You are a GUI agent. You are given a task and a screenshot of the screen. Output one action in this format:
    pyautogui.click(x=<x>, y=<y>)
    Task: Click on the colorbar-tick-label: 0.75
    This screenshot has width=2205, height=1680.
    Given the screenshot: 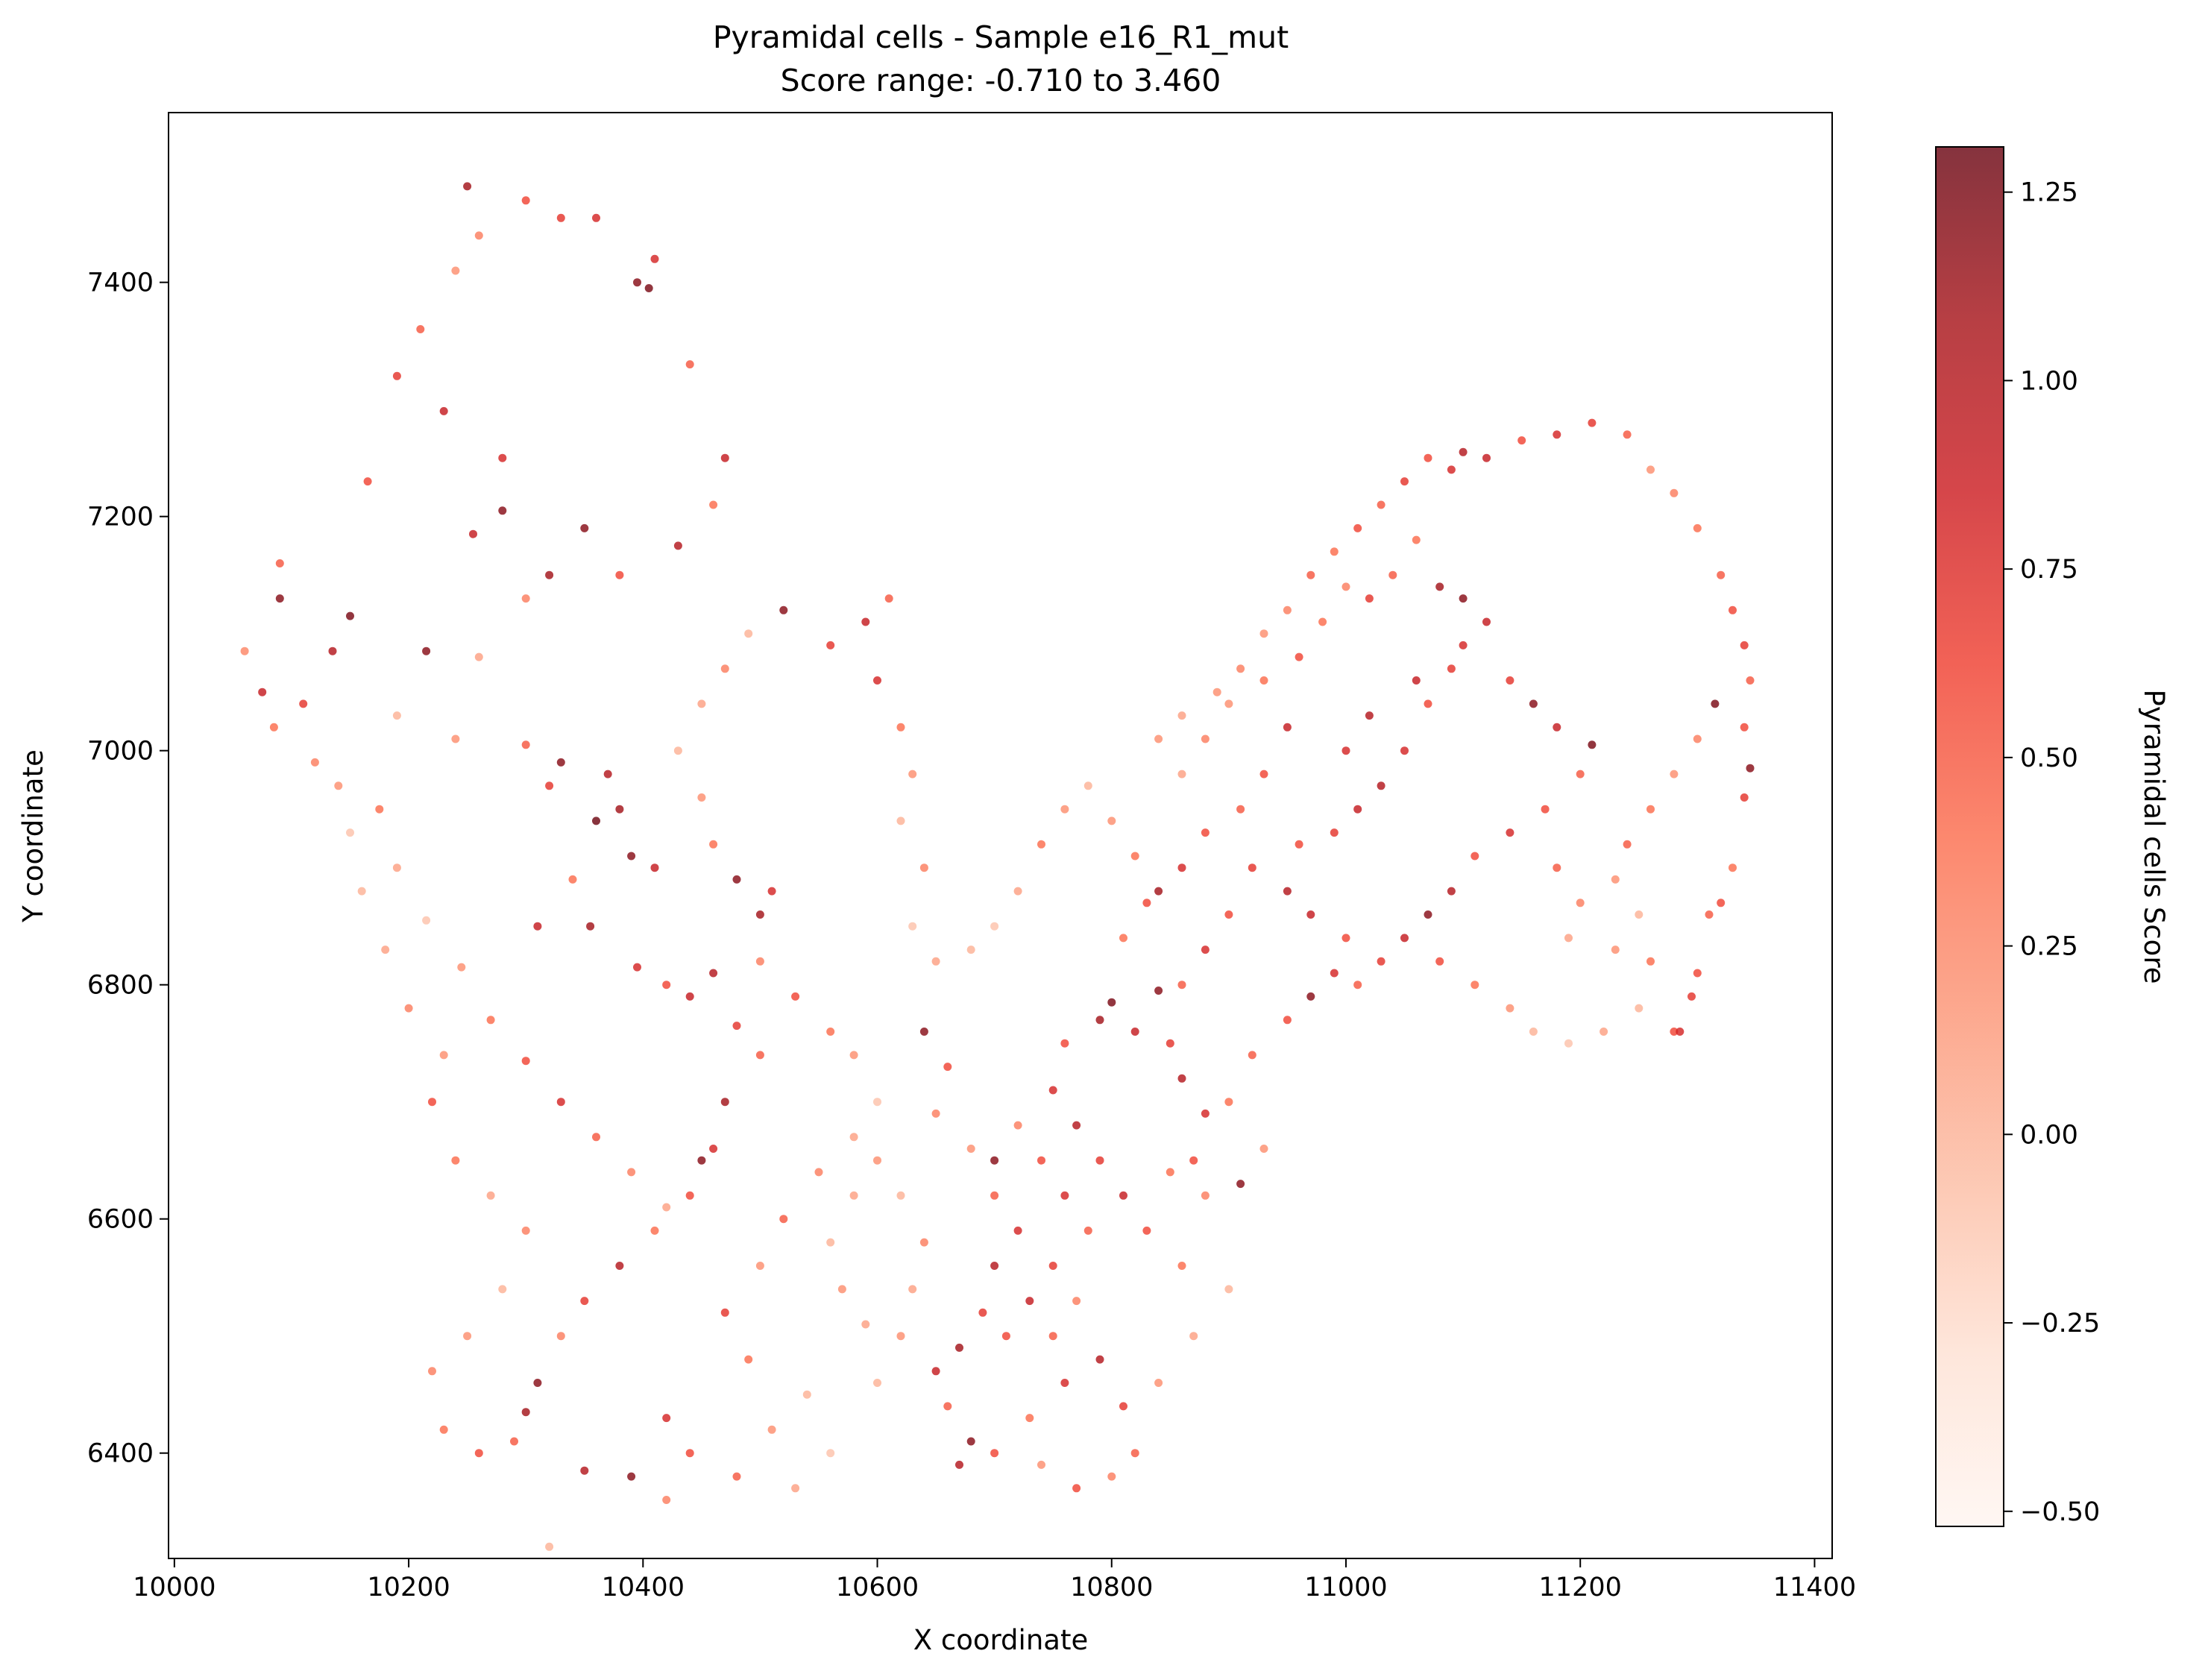 What is the action you would take?
    pyautogui.click(x=2049, y=570)
    